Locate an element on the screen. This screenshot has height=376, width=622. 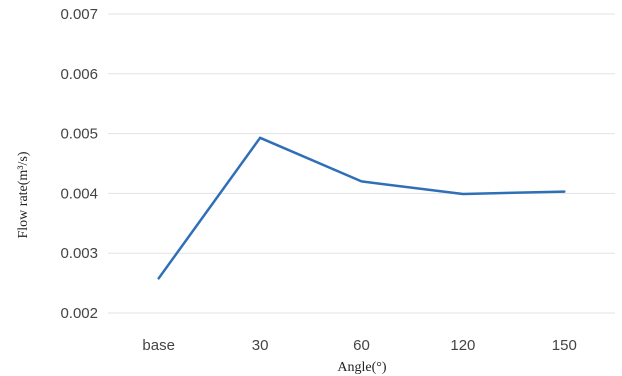
y-tick-label: 0.006 is located at coordinates (79, 74).